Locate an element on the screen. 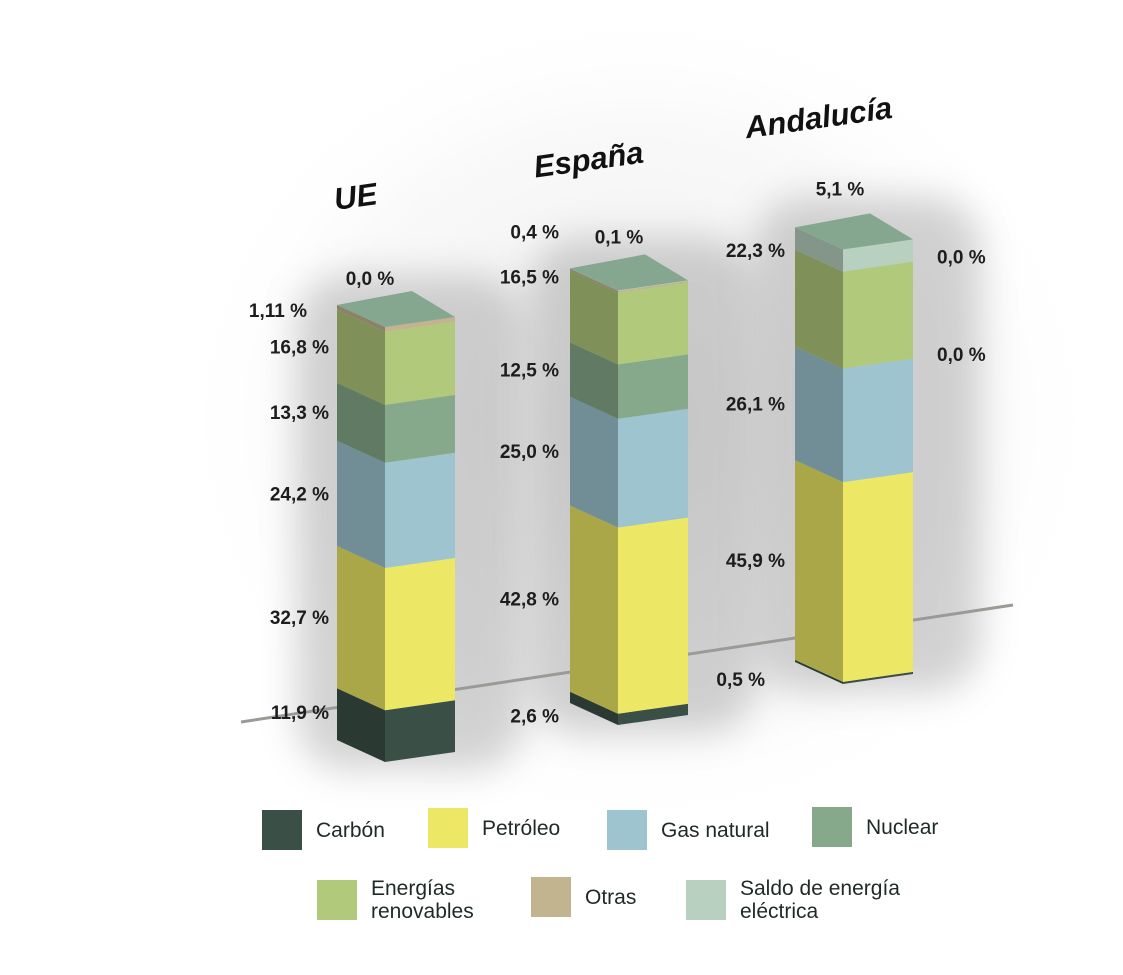  bar-segment-ue-energias-renovables is located at coordinates (420, 363).